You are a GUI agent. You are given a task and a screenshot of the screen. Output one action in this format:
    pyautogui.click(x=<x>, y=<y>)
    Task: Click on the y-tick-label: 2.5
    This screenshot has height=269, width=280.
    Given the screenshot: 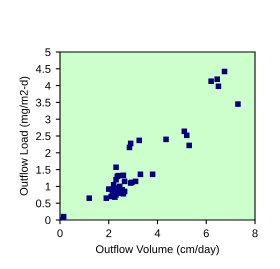 What is the action you would take?
    pyautogui.click(x=43, y=136)
    